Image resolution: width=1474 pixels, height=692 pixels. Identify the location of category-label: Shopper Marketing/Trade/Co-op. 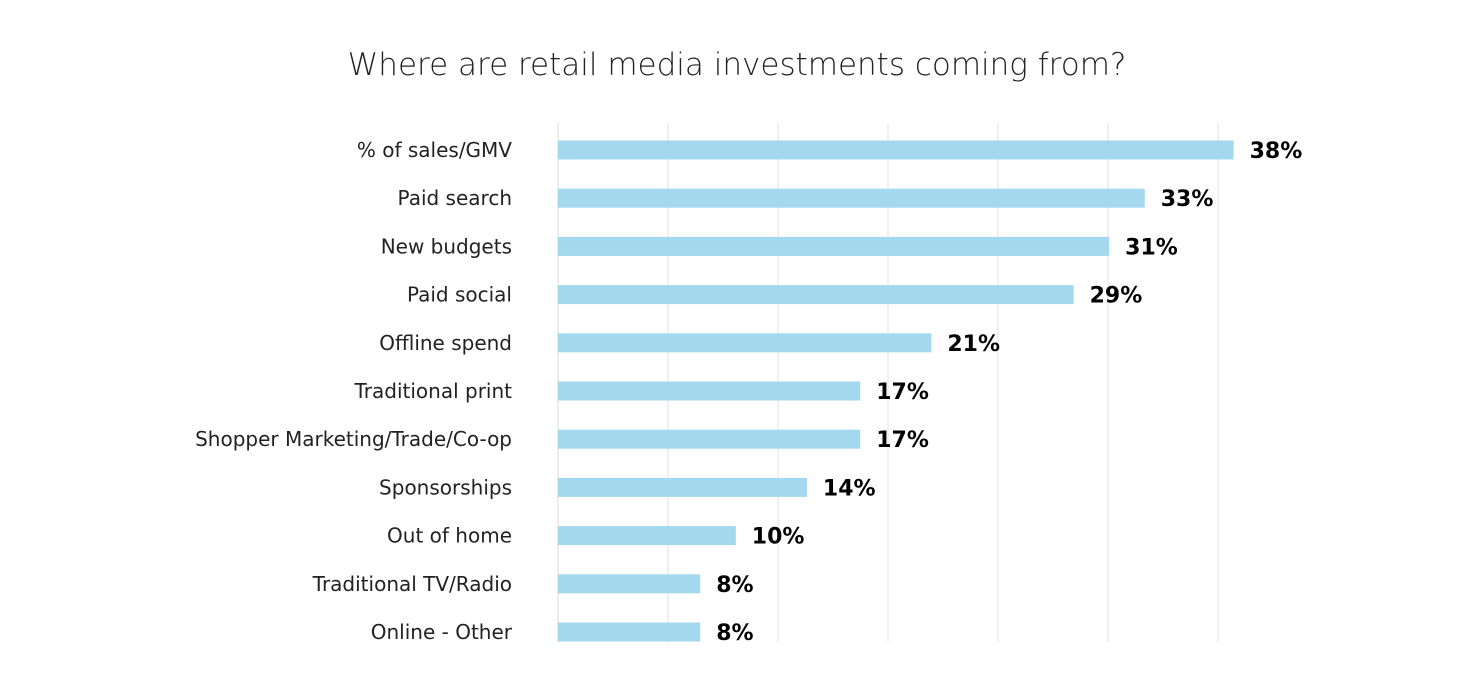
(353, 439).